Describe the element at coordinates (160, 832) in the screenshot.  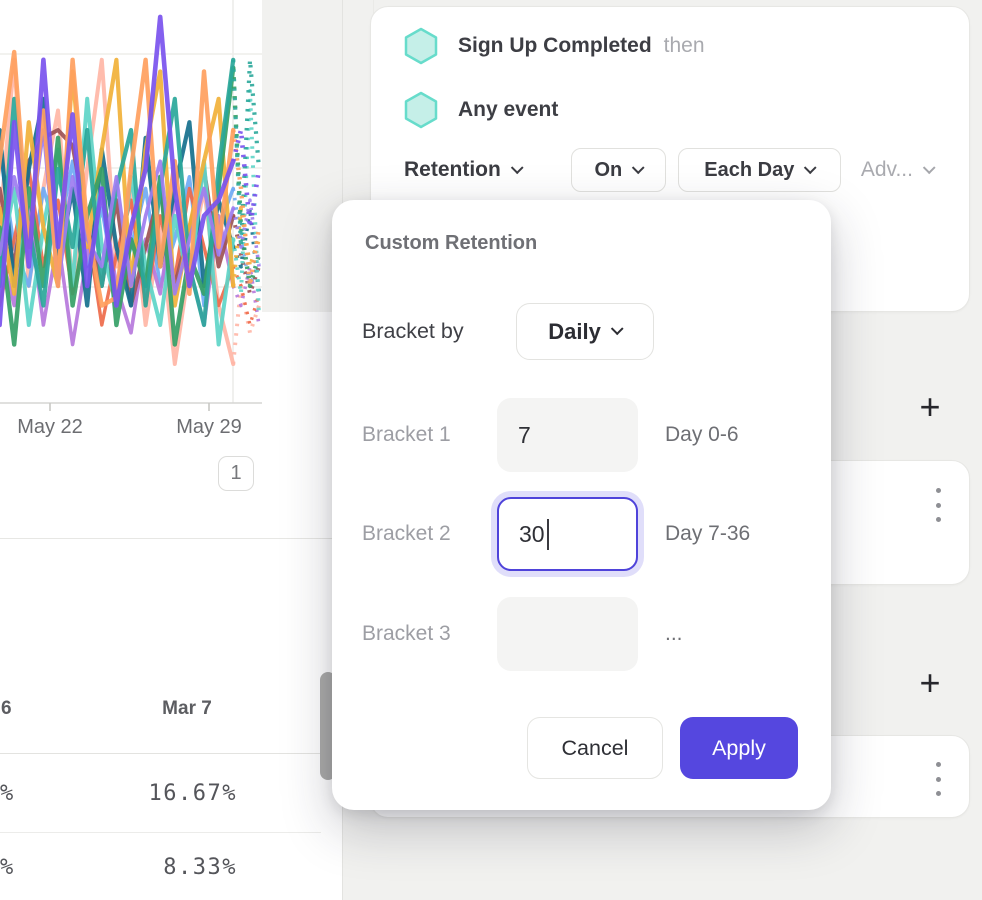
I see `table-row-divider` at that location.